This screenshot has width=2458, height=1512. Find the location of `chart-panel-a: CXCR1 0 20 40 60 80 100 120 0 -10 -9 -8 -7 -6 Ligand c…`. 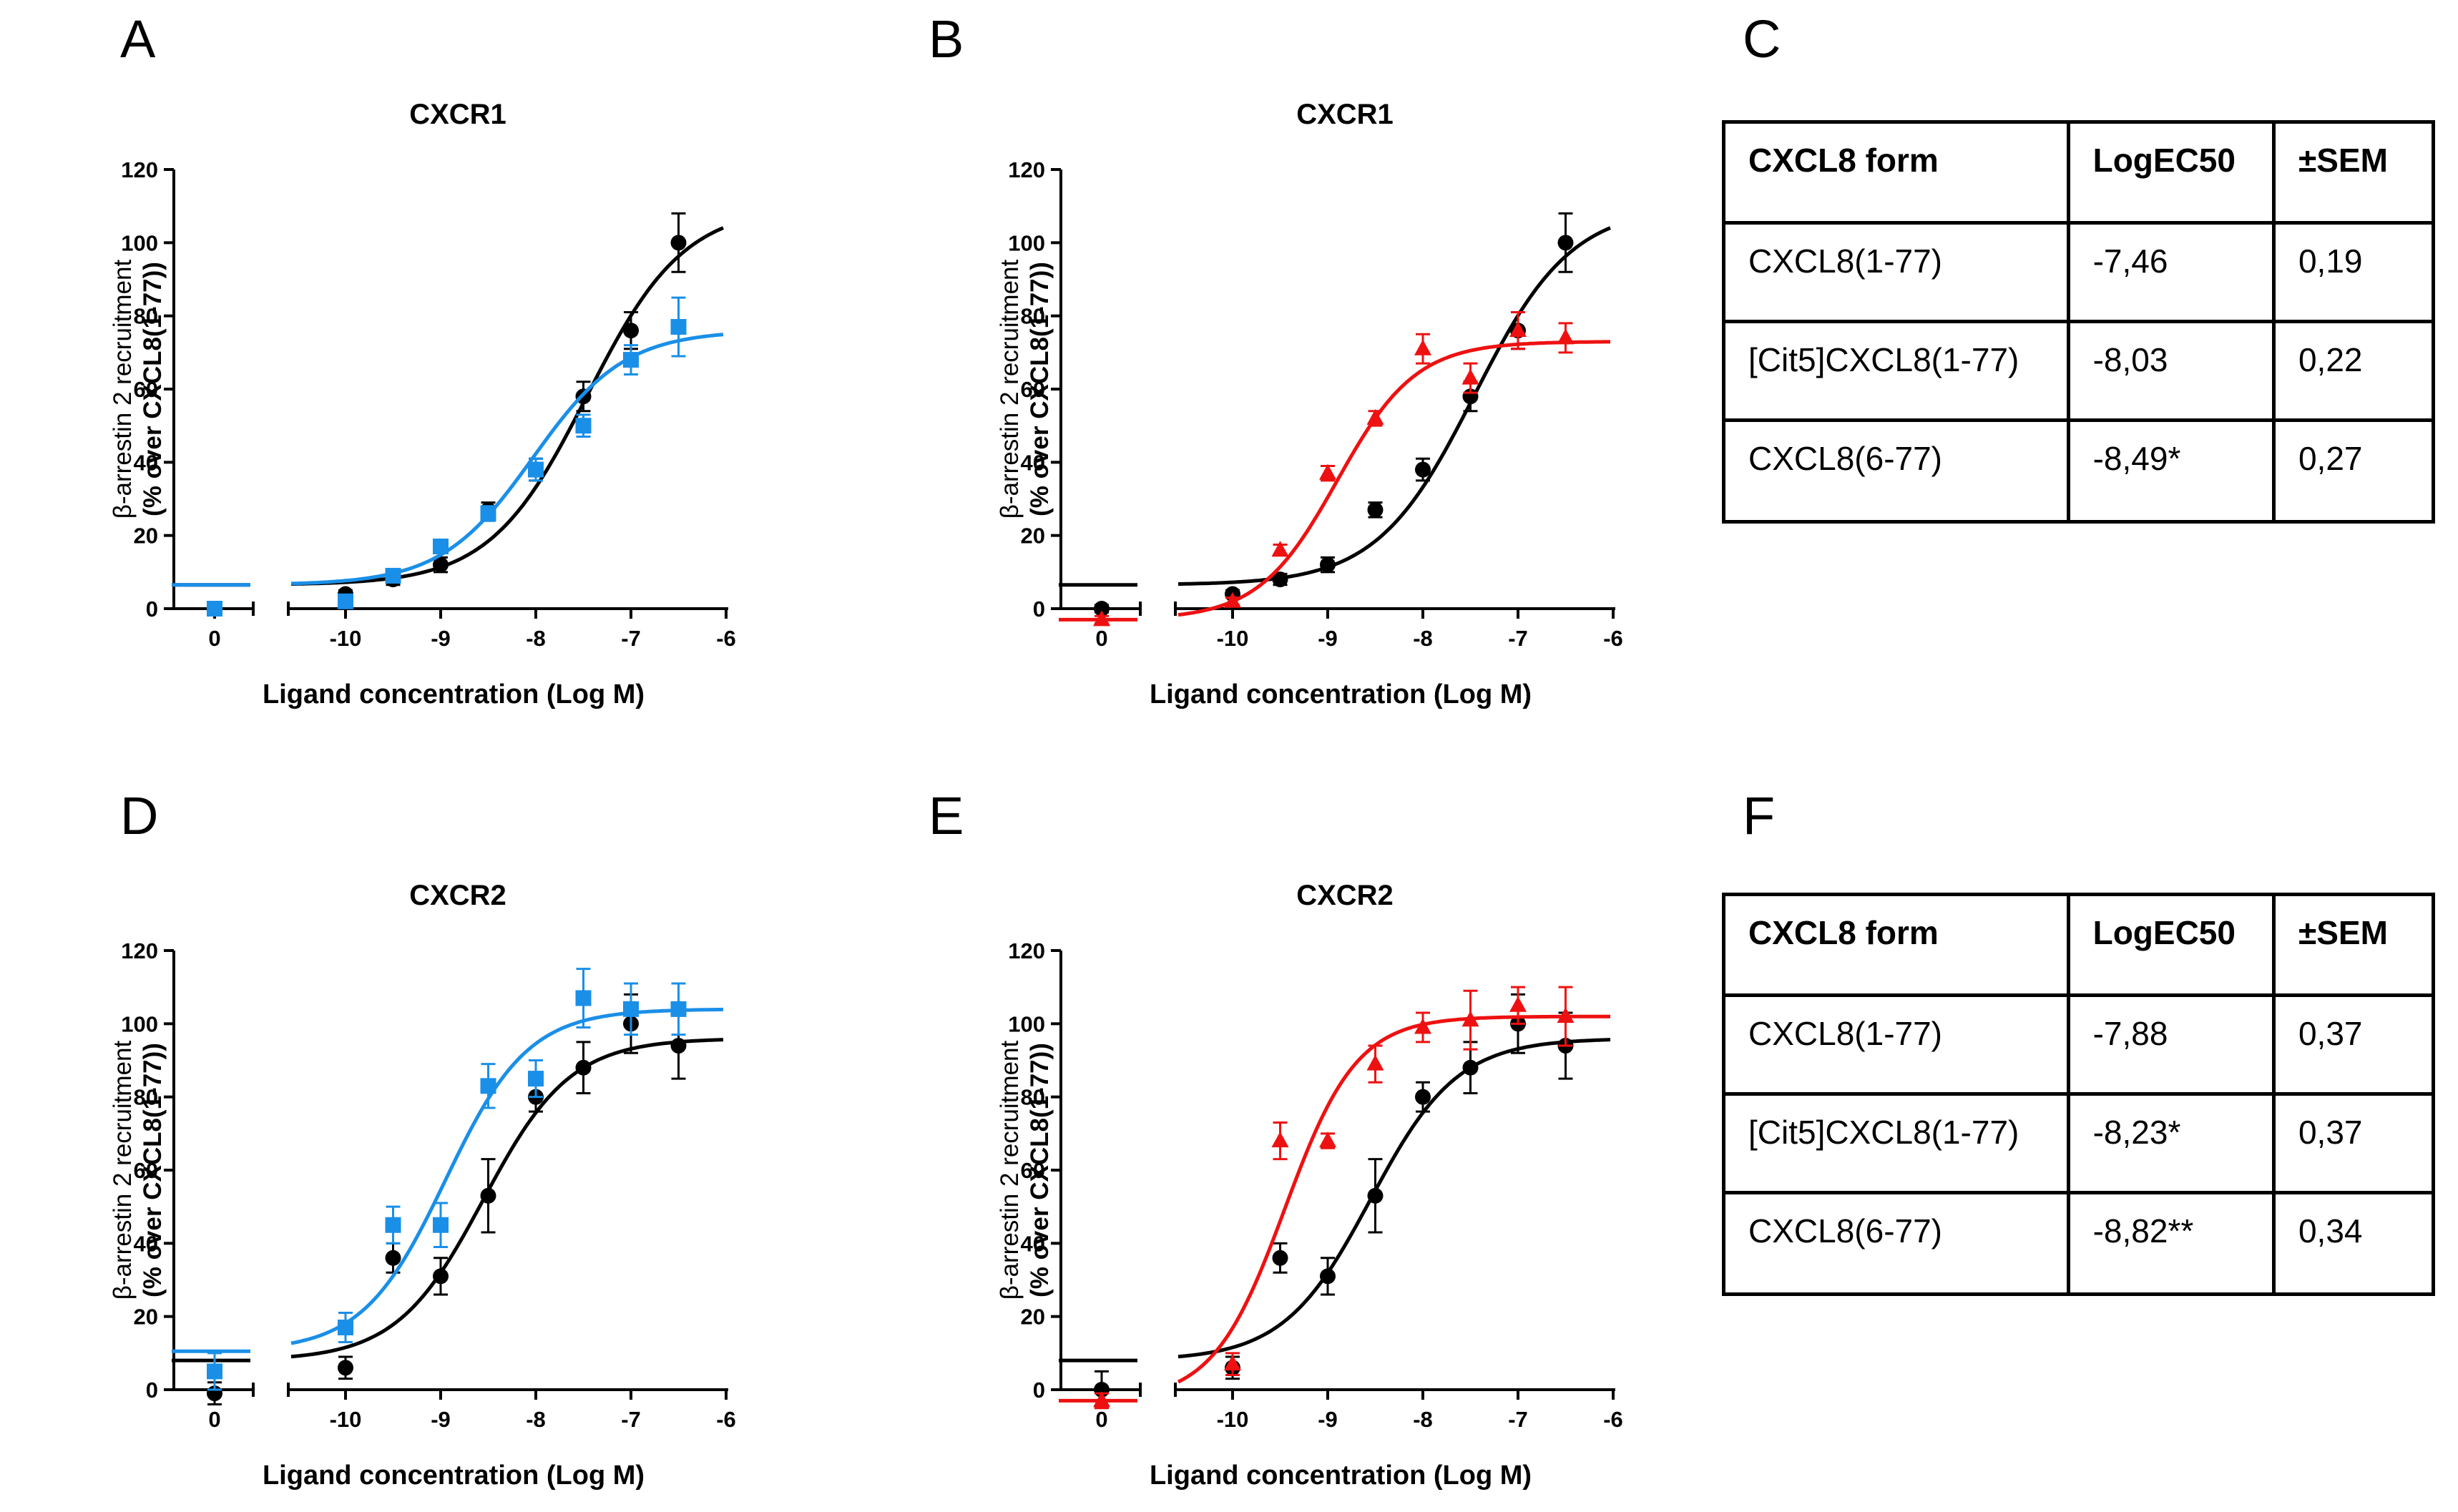

chart-panel-a: CXCR1 0 20 40 60 80 100 120 0 -10 -9 -8 -7 -6 Ligand c… is located at coordinates (422, 404).